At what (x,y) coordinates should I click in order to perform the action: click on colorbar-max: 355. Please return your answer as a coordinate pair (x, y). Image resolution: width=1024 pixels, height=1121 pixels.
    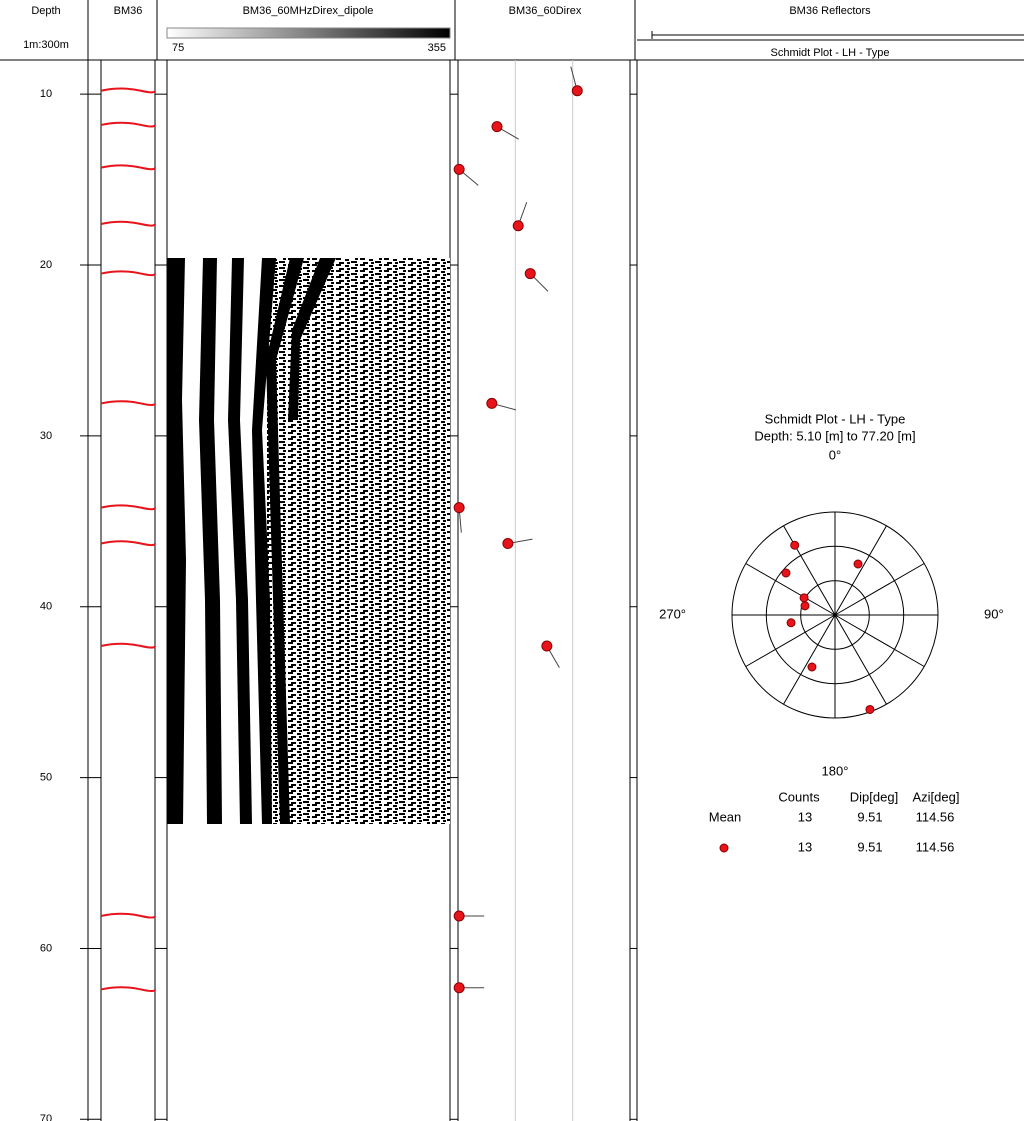
    Looking at the image, I should click on (437, 48).